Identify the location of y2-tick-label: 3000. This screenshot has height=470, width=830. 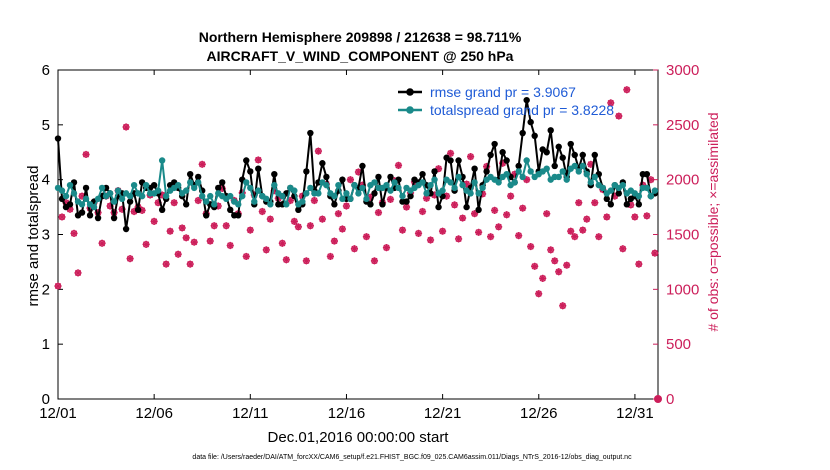
(682, 70).